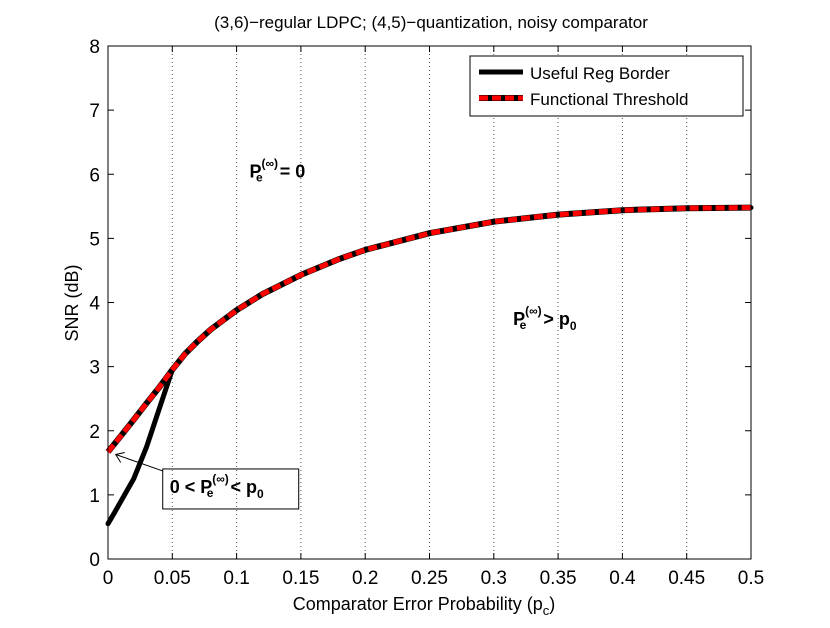 This screenshot has width=830, height=628. I want to click on annotation-arrow, so click(139, 463).